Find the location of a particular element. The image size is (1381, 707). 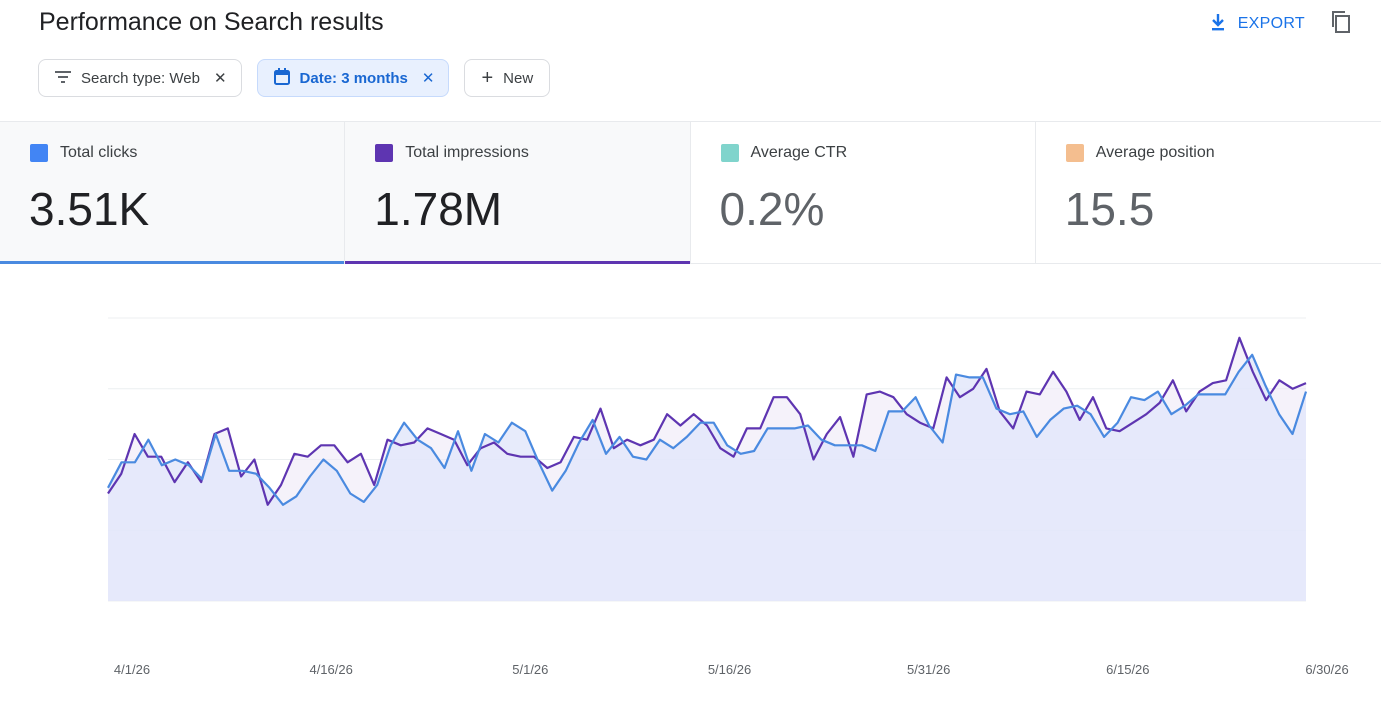

metric-label: Average CTR is located at coordinates (799, 152).